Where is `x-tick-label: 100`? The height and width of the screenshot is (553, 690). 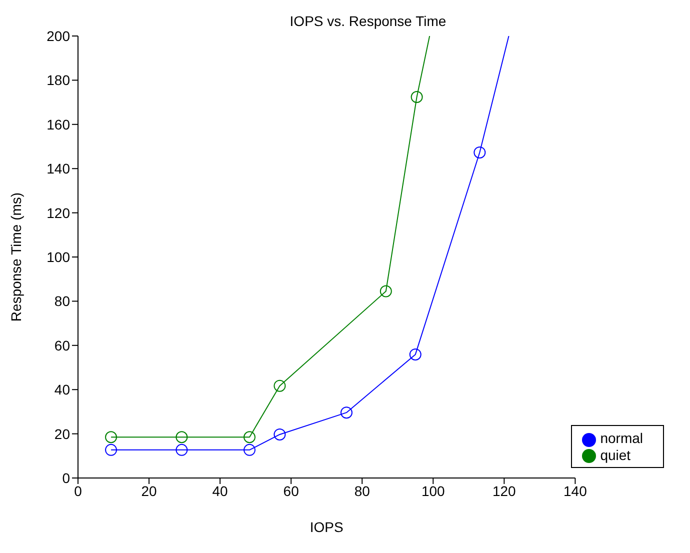 x-tick-label: 100 is located at coordinates (433, 490).